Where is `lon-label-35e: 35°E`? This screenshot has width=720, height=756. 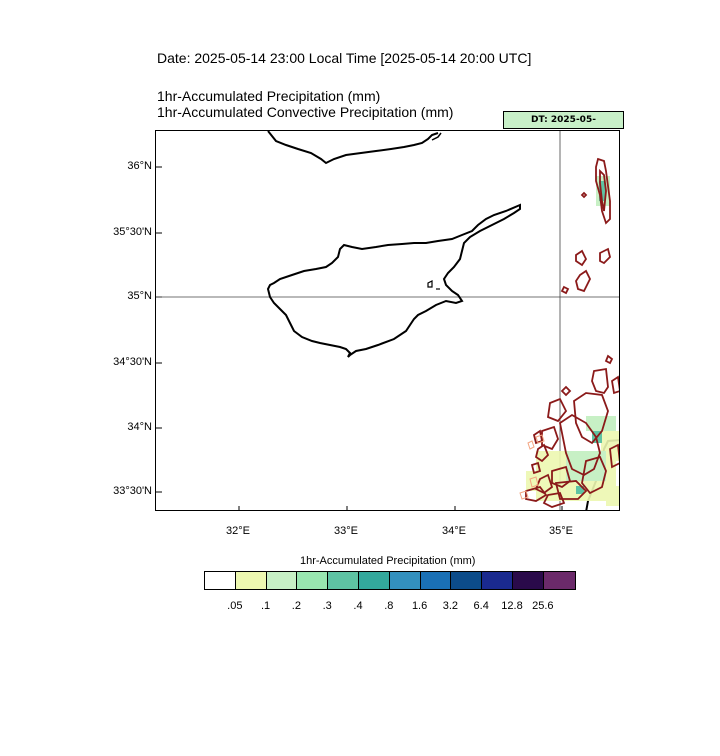 lon-label-35e: 35°E is located at coordinates (561, 531).